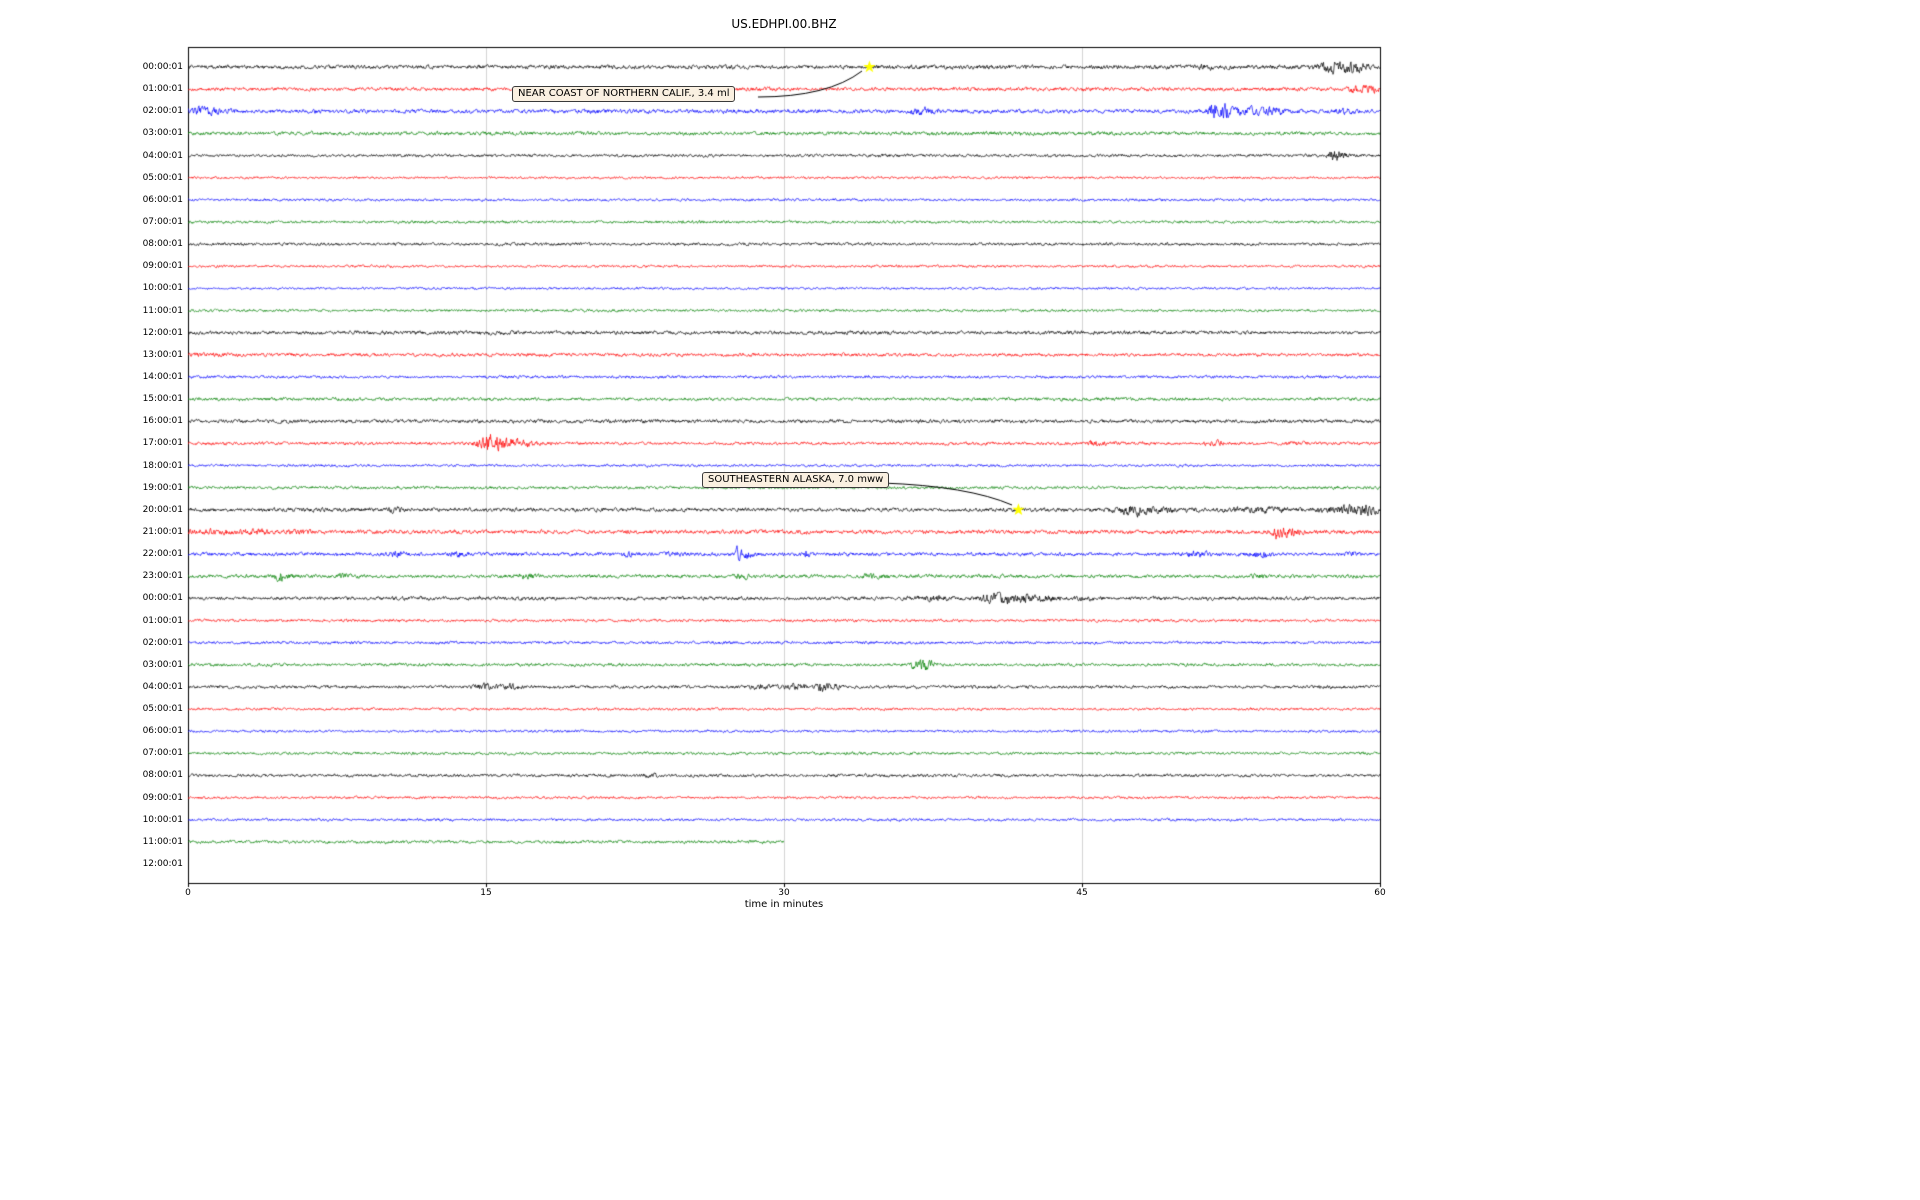 This screenshot has height=1200, width=1920. What do you see at coordinates (784, 904) in the screenshot?
I see `x-axis-title: time in minutes` at bounding box center [784, 904].